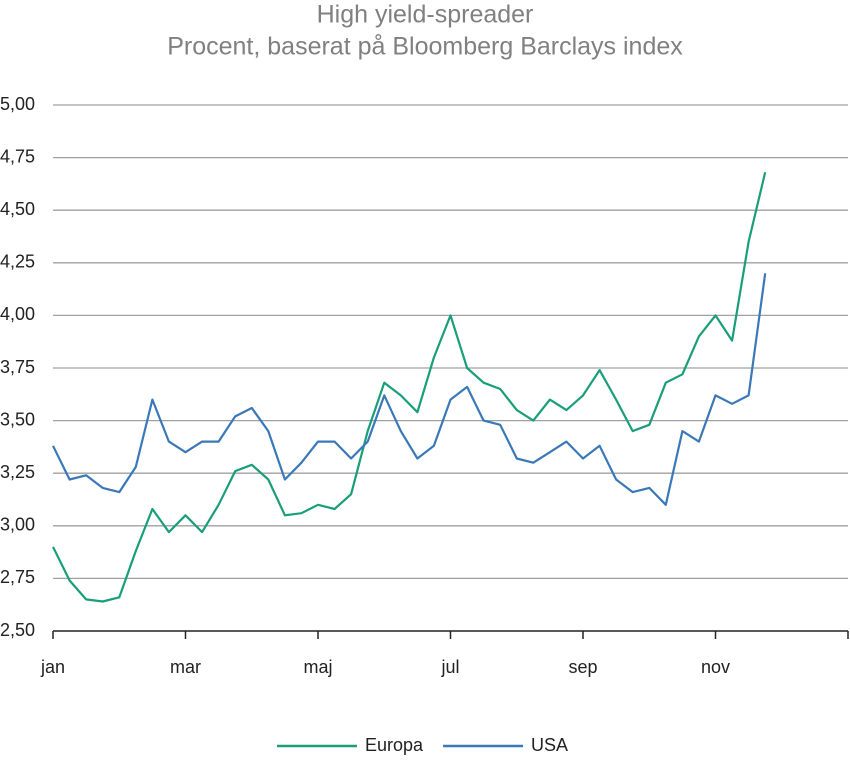  Describe the element at coordinates (582, 667) in the screenshot. I see `x-tick-label: sep` at that location.